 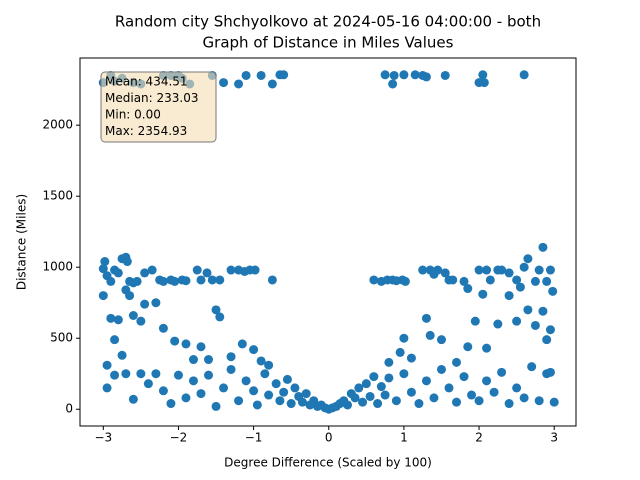 What do you see at coordinates (133, 115) in the screenshot?
I see `stats-text: Min: 0.00` at bounding box center [133, 115].